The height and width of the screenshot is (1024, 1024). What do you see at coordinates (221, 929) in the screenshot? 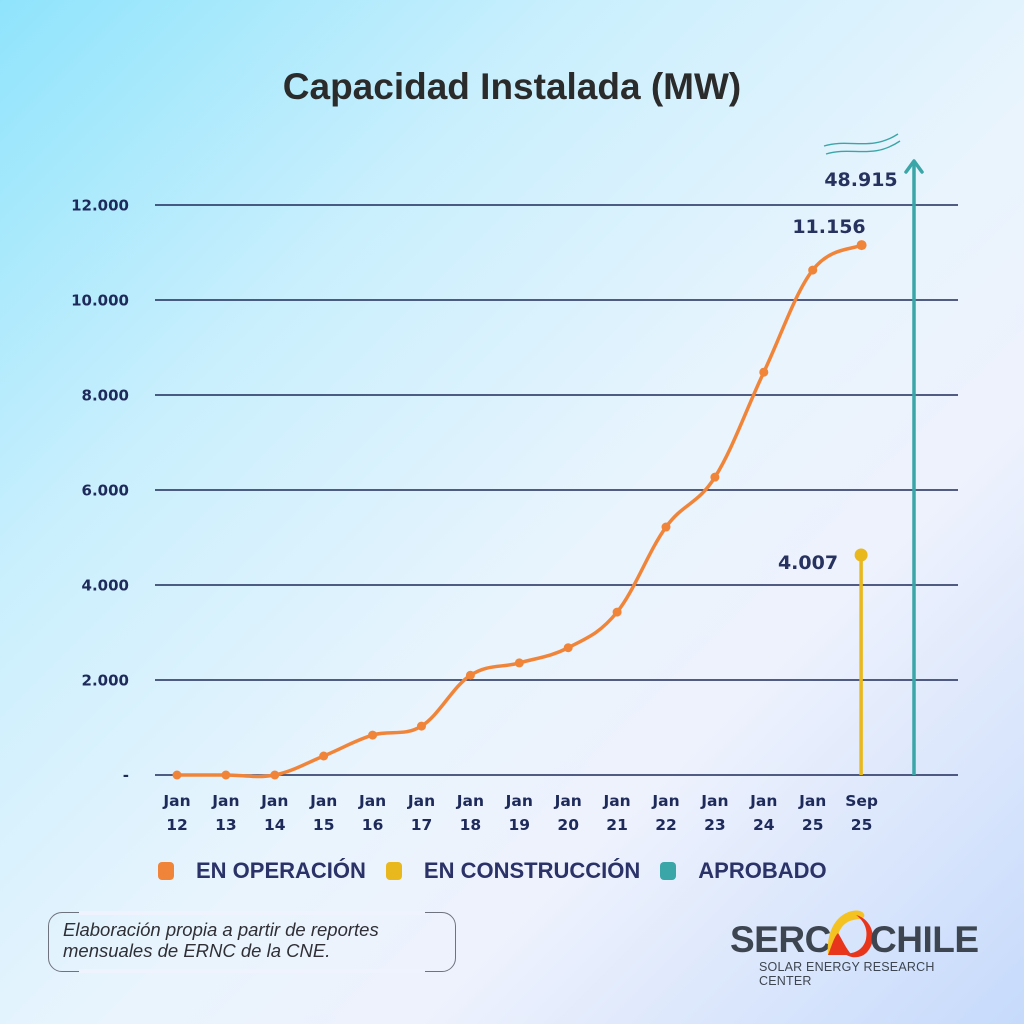
I see `source-note-line-1: Elaboración propia a partir de reportes` at bounding box center [221, 929].